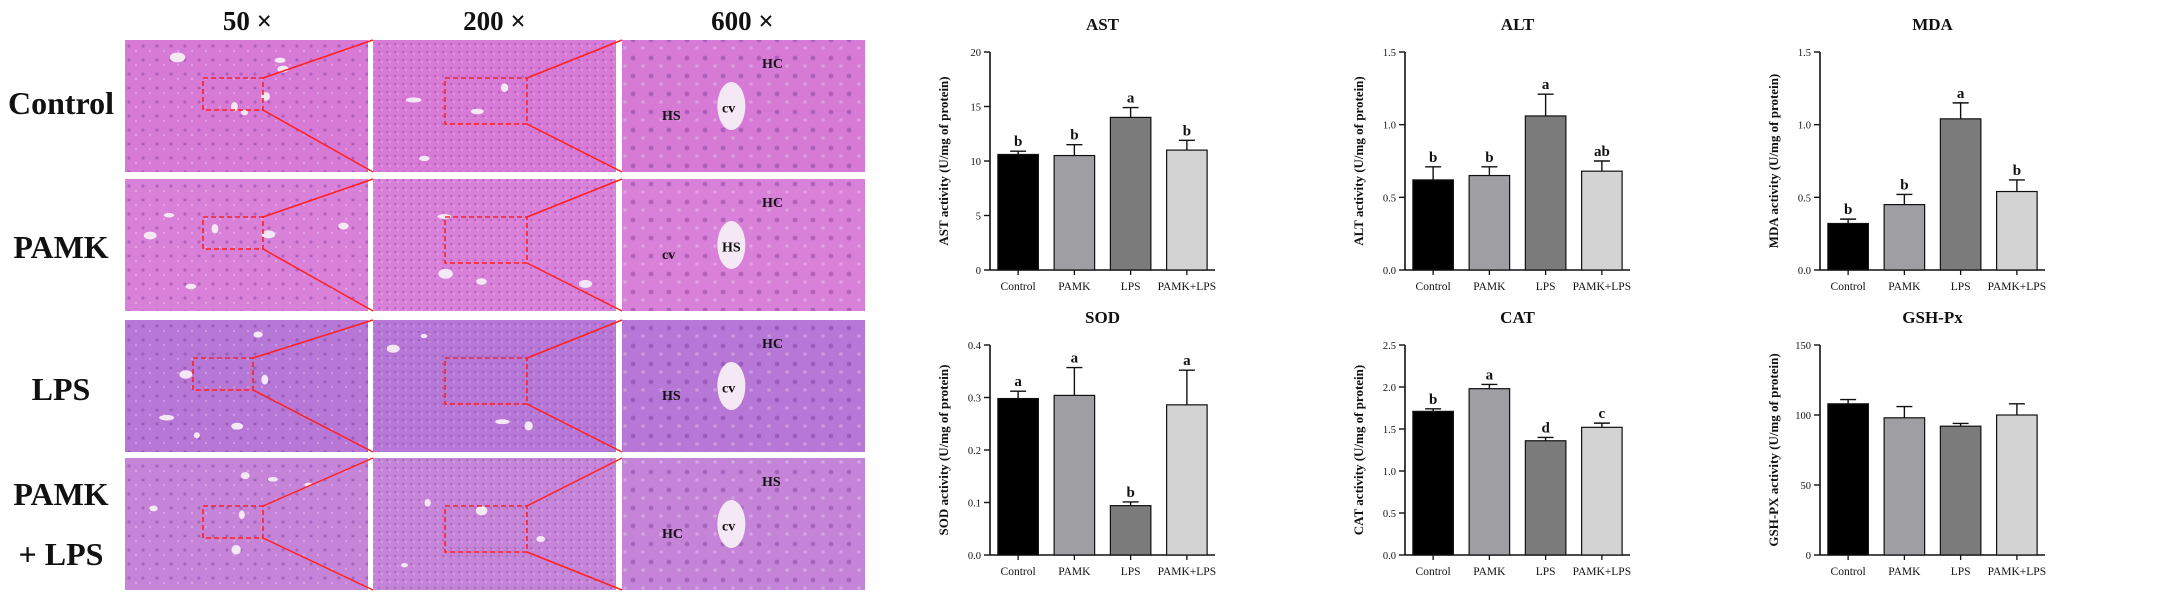  I want to click on row-label-lps: LPS, so click(61, 389).